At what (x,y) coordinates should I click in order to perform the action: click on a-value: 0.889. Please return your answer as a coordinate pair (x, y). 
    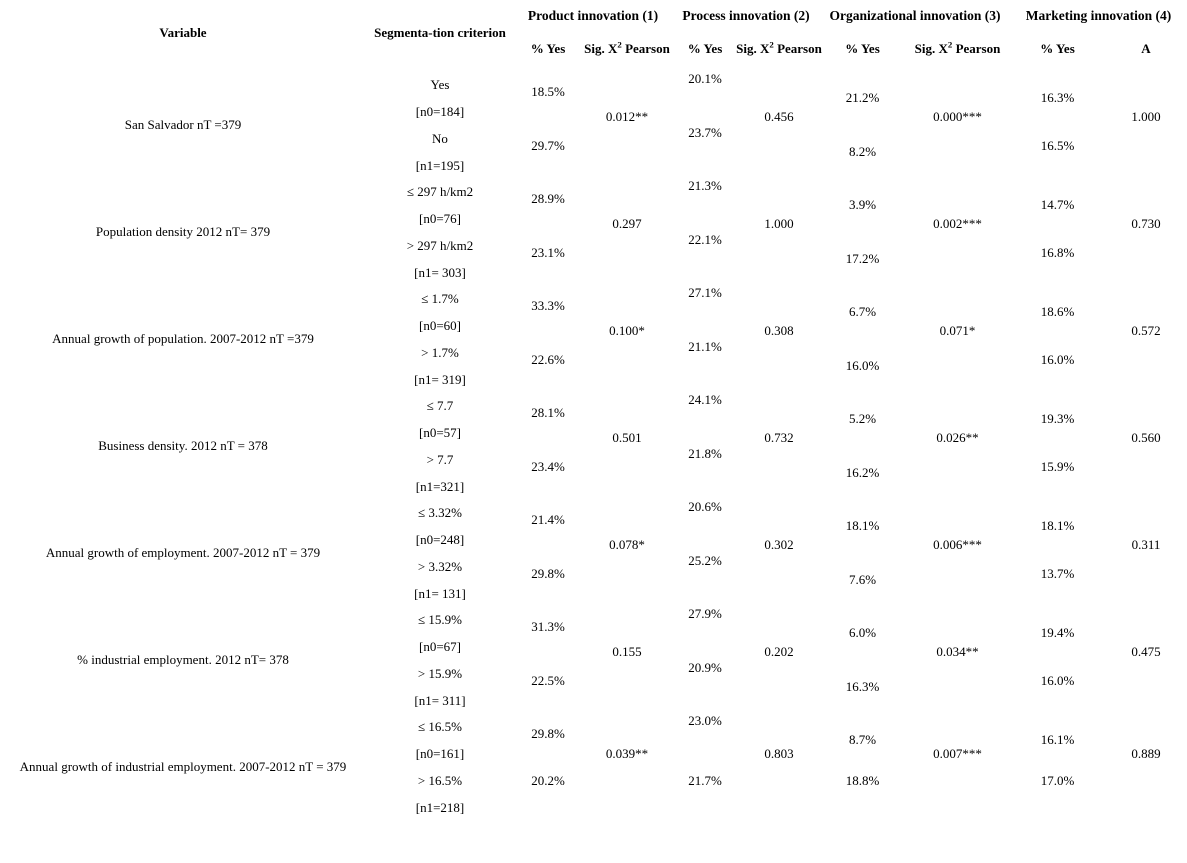
    Looking at the image, I should click on (1146, 754).